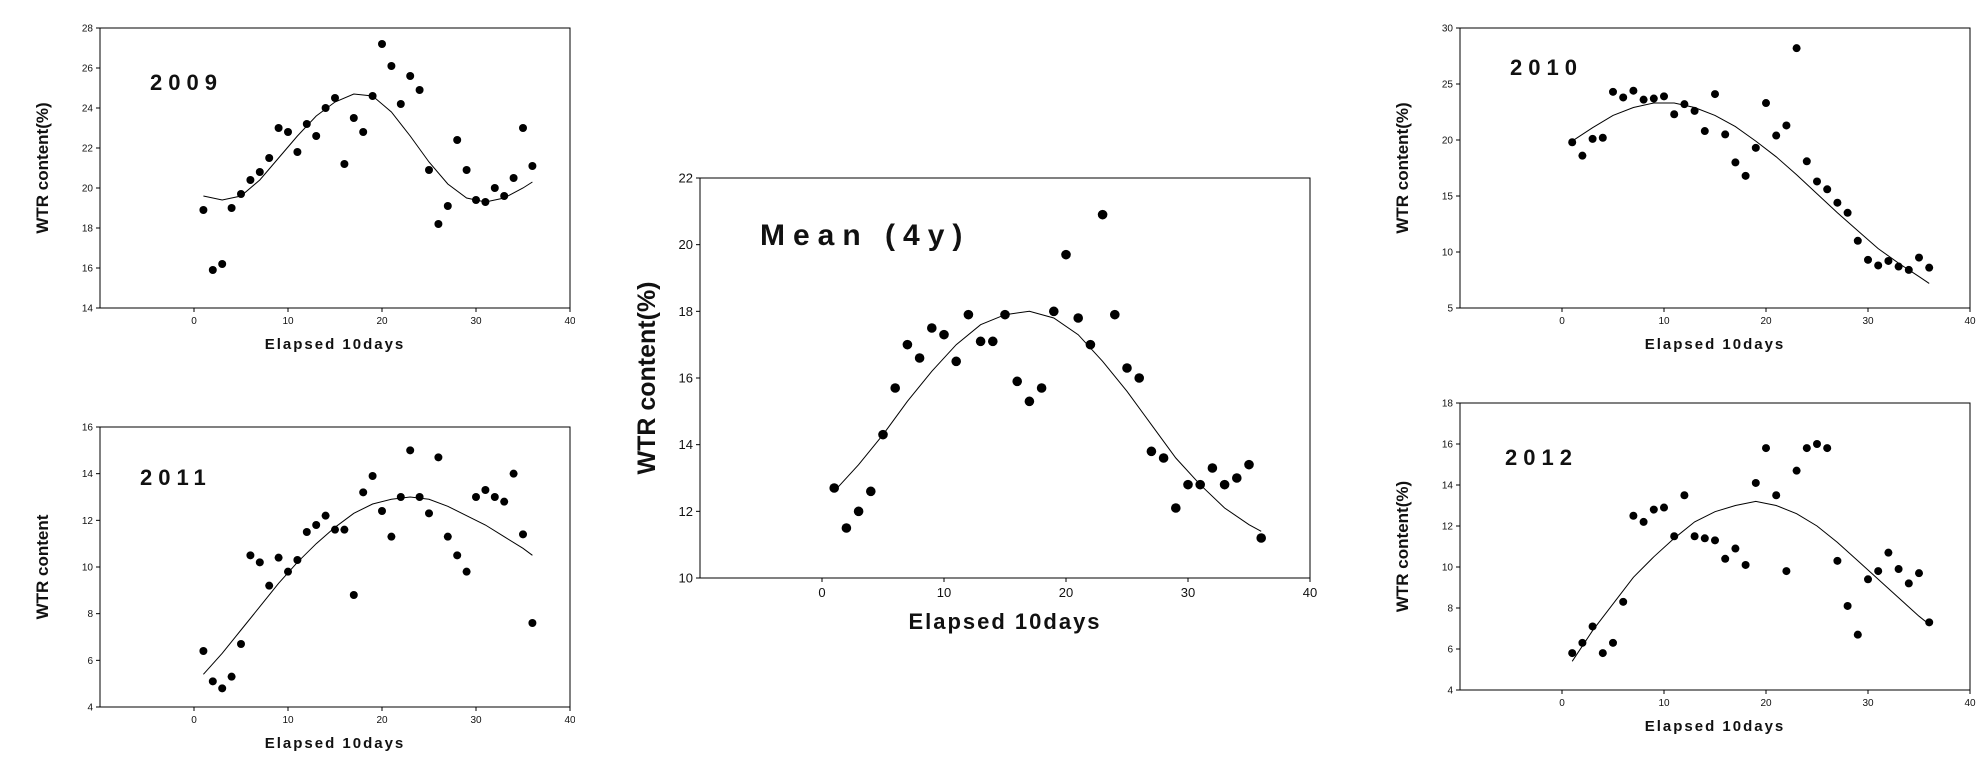  I want to click on y-axis-label: WTR content(%), so click(42, 167).